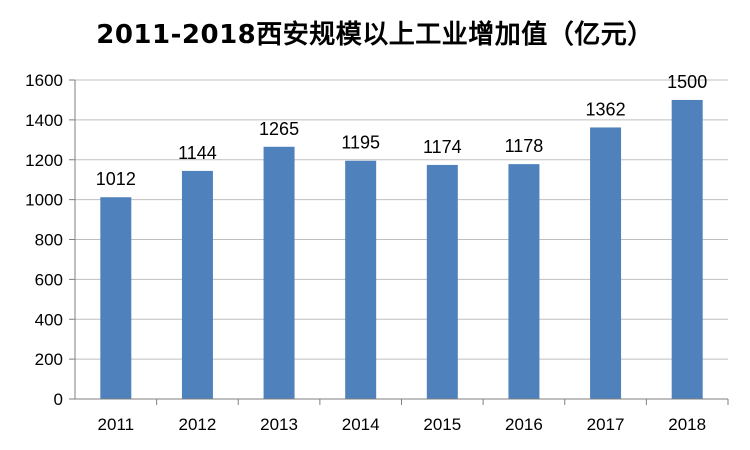 The width and height of the screenshot is (750, 450). Describe the element at coordinates (442, 424) in the screenshot. I see `x-tick-label: 2015` at that location.